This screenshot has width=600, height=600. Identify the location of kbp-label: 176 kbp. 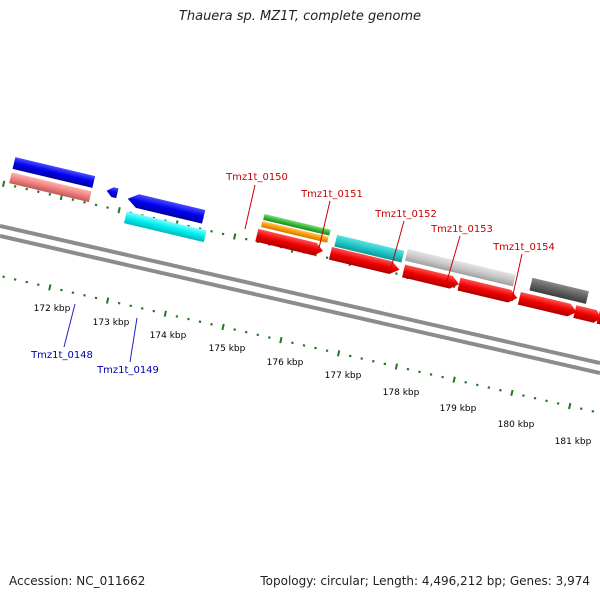
(285, 363).